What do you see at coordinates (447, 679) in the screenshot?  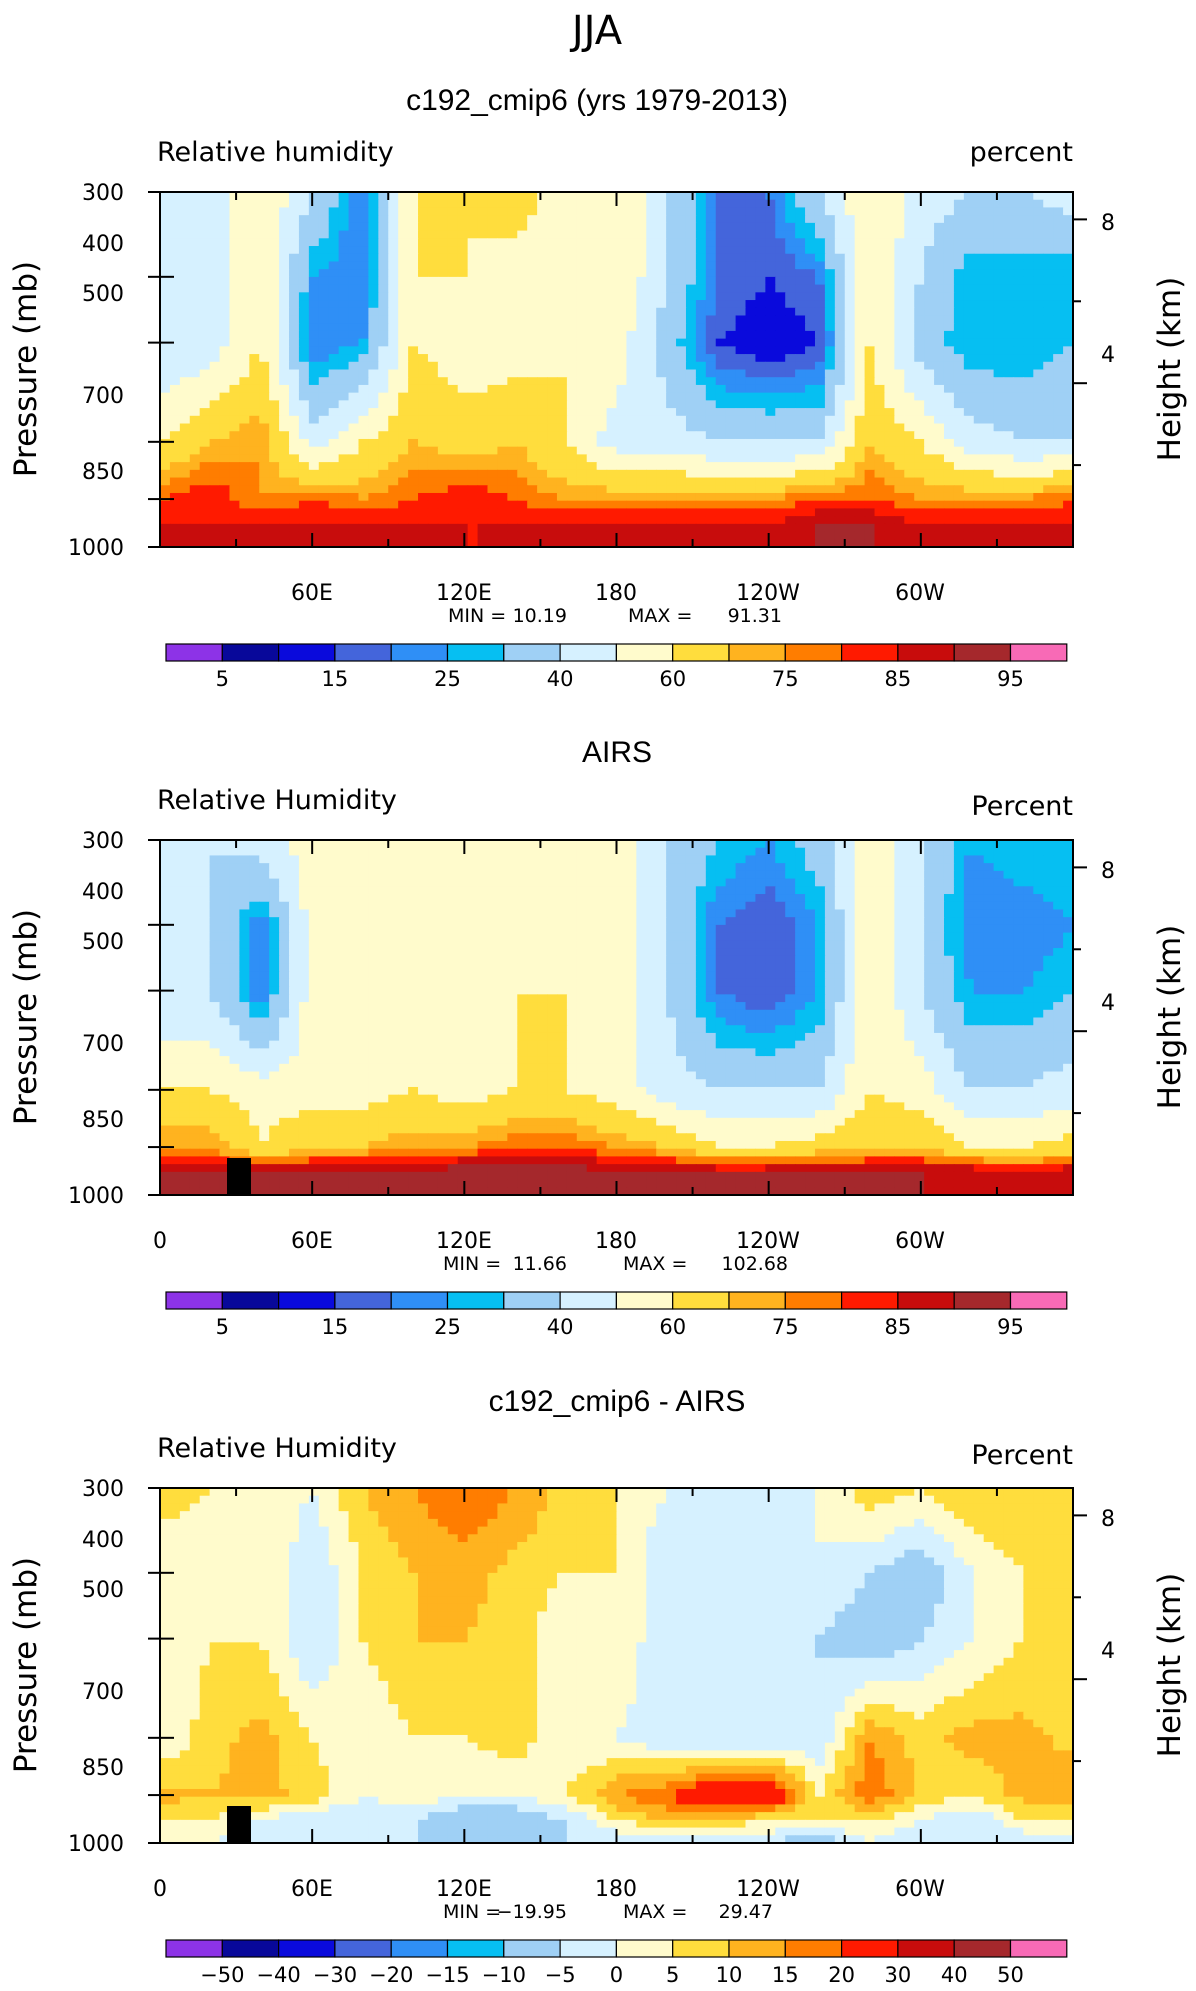 I see `colorbar-label: 25` at bounding box center [447, 679].